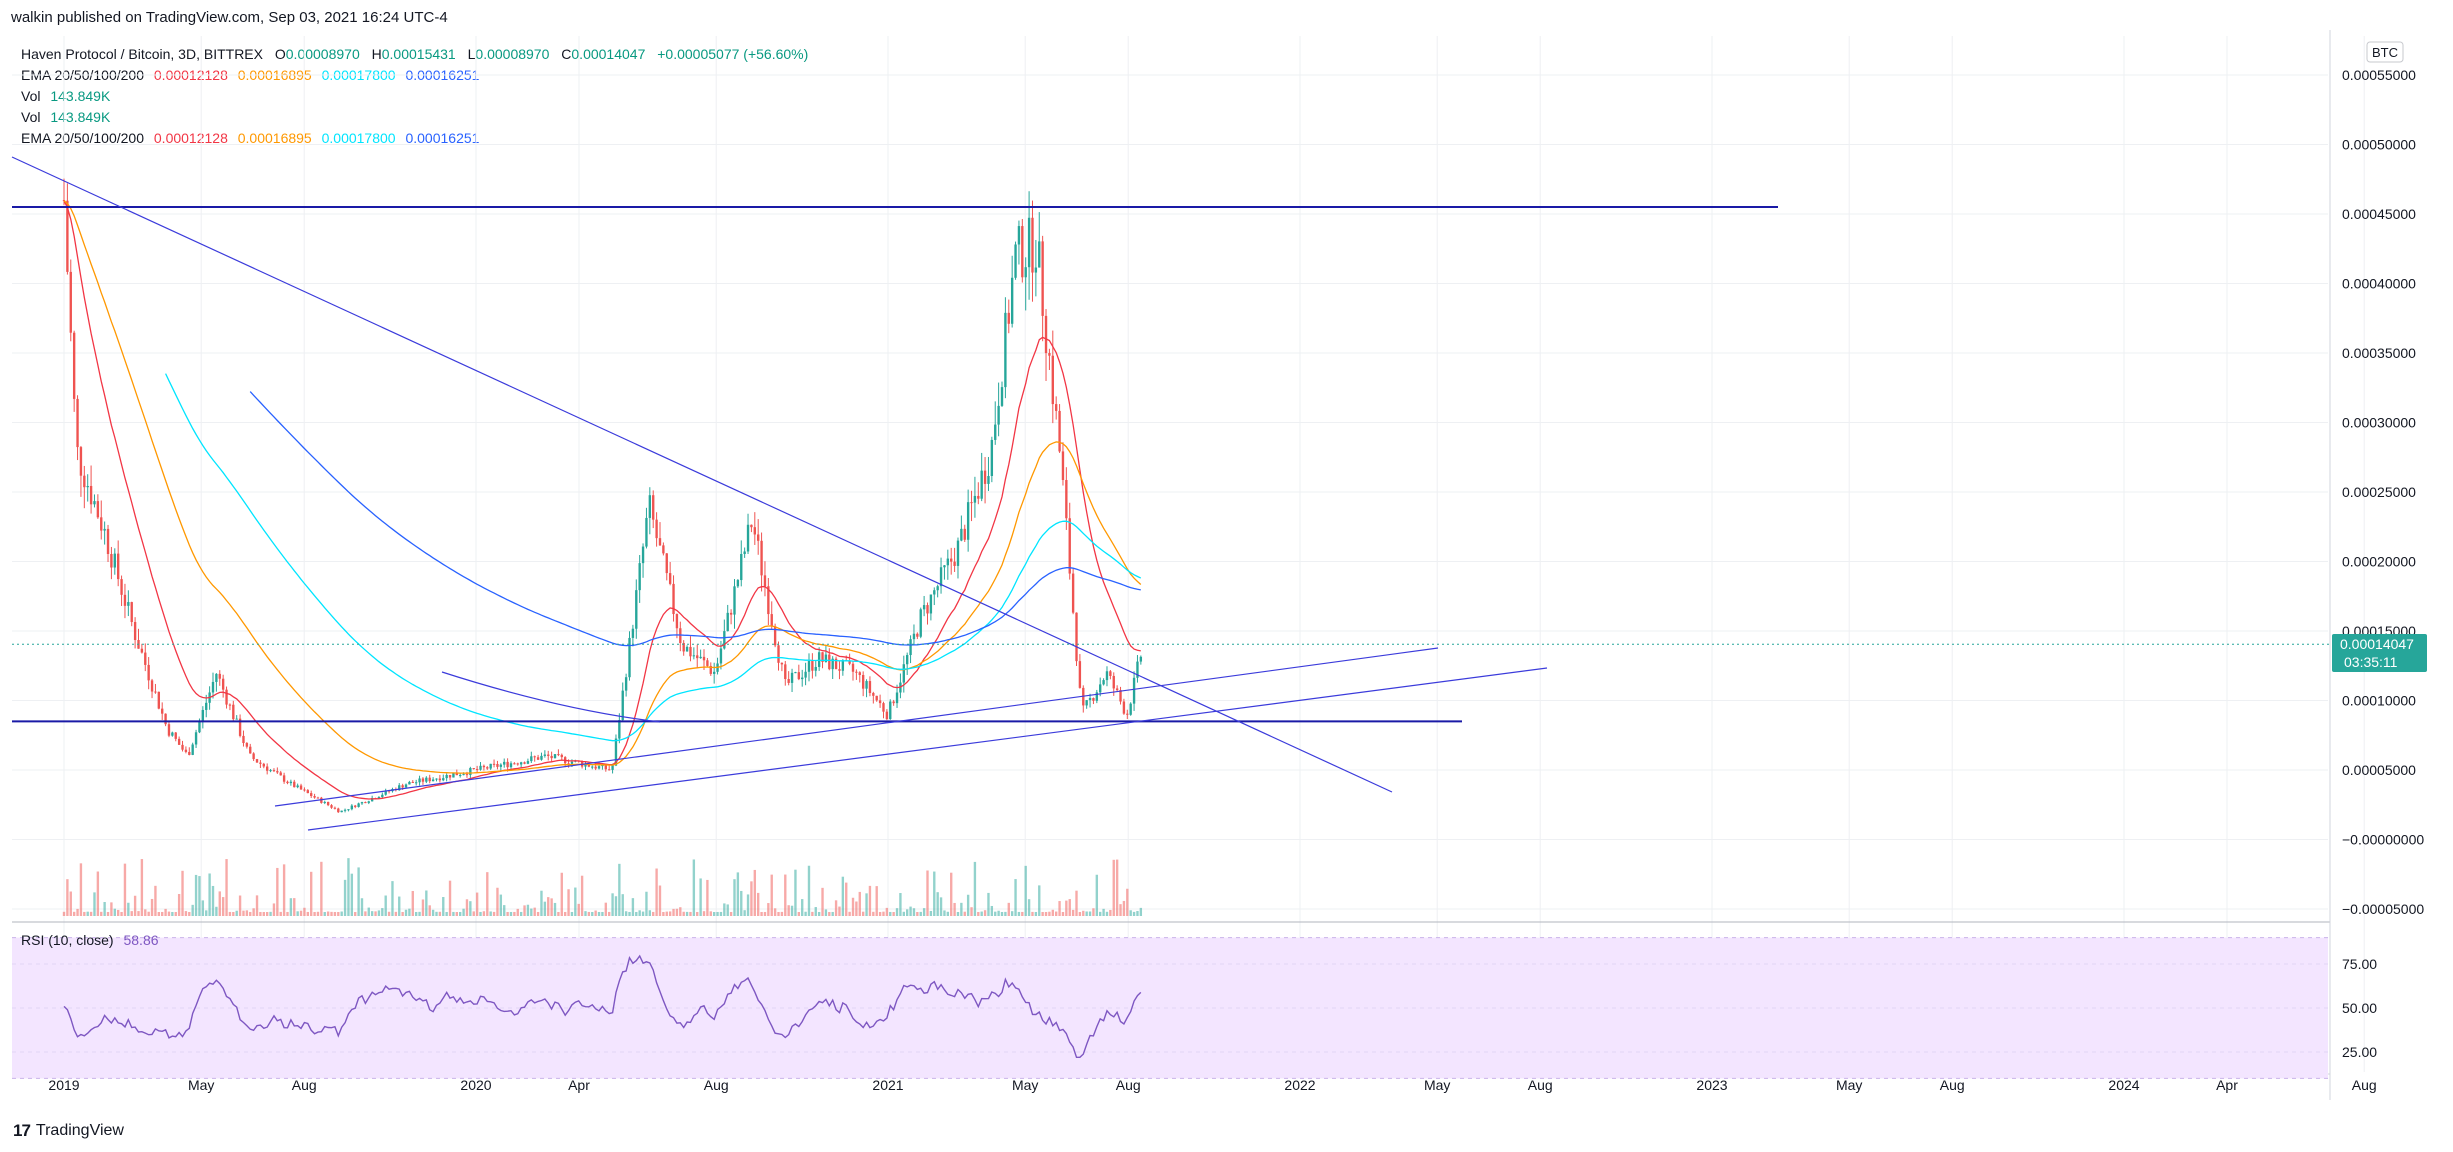 This screenshot has height=1152, width=2453. Describe the element at coordinates (414, 96) in the screenshot. I see `volume-legend-row: Vol 143.849K` at that location.